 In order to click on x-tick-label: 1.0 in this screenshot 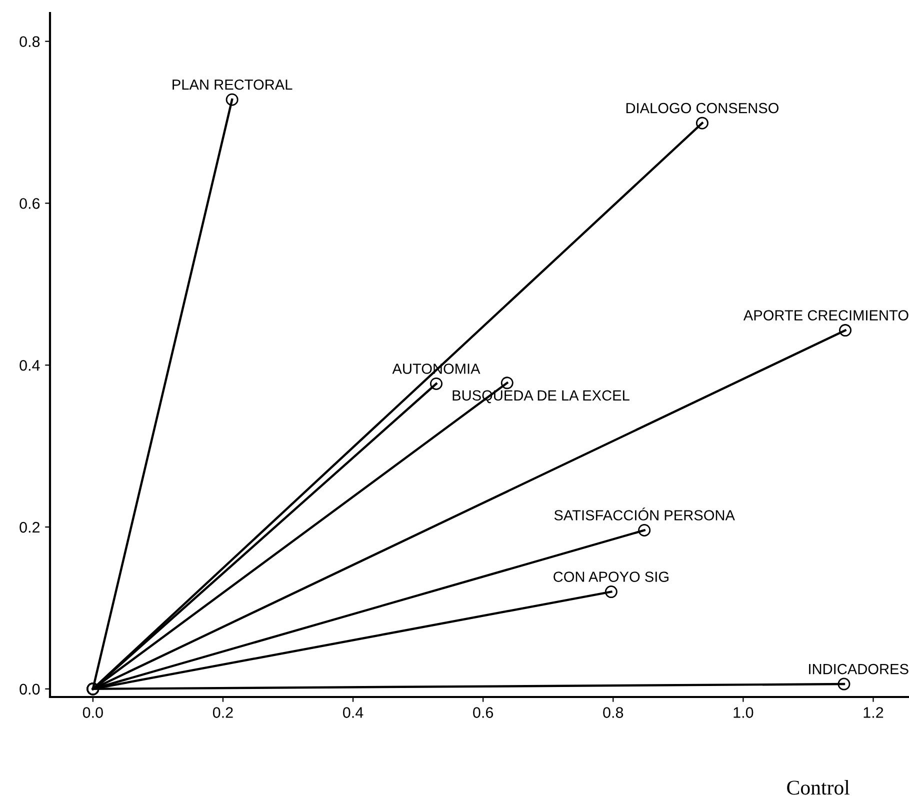, I will do `click(744, 712)`.